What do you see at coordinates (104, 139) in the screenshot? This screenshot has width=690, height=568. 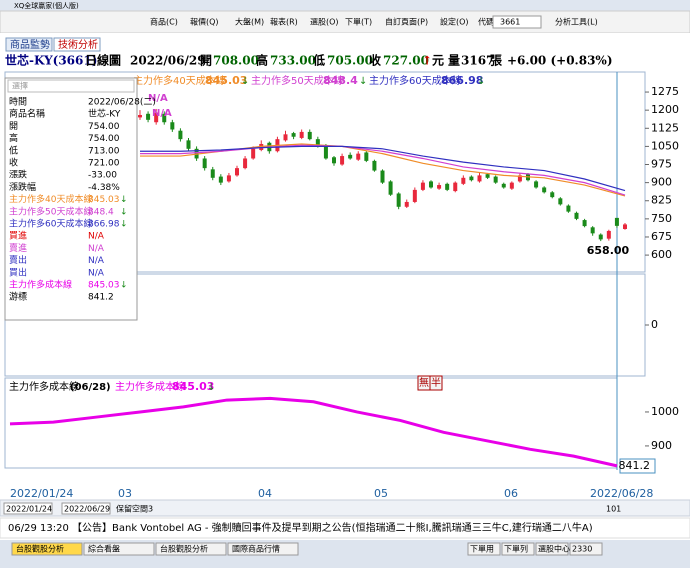 I see `data-value: 754.00` at bounding box center [104, 139].